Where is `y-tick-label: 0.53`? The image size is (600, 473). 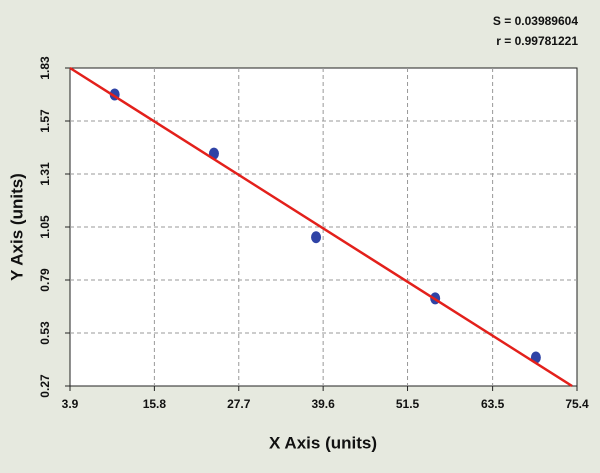
y-tick-label: 0.53 is located at coordinates (45, 333).